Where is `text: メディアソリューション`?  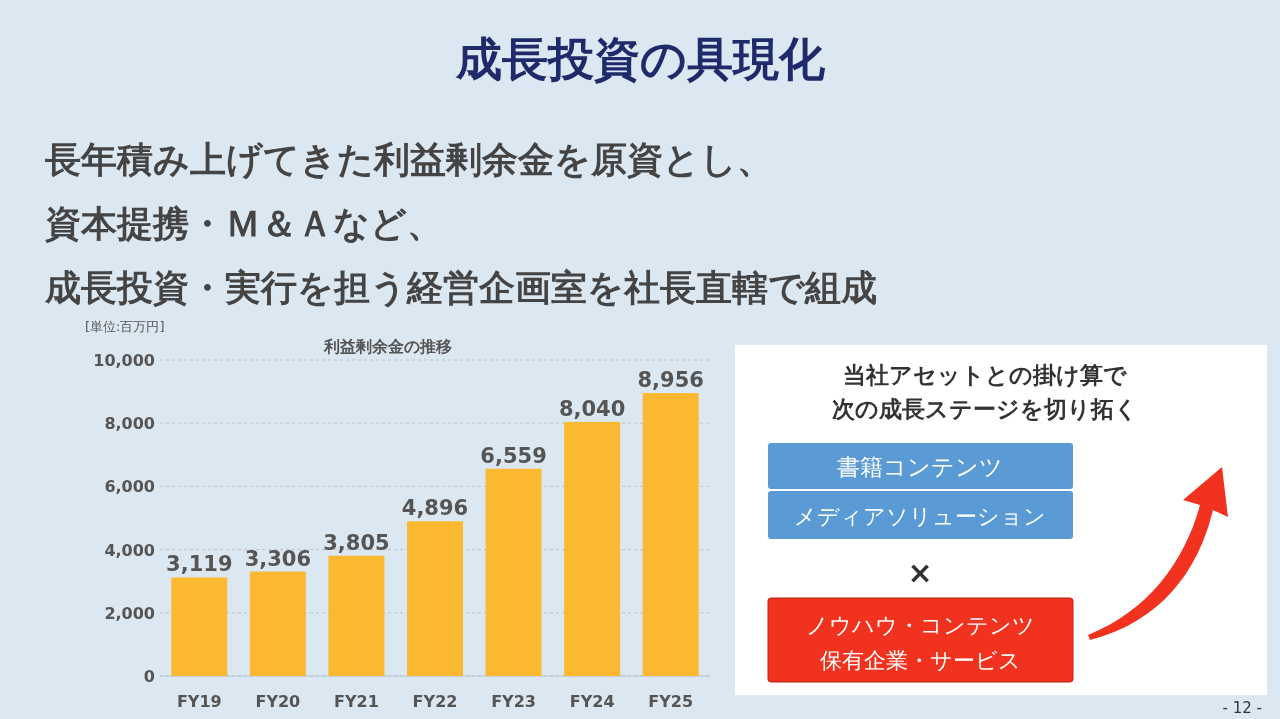
text: メディアソリューション is located at coordinates (920, 516).